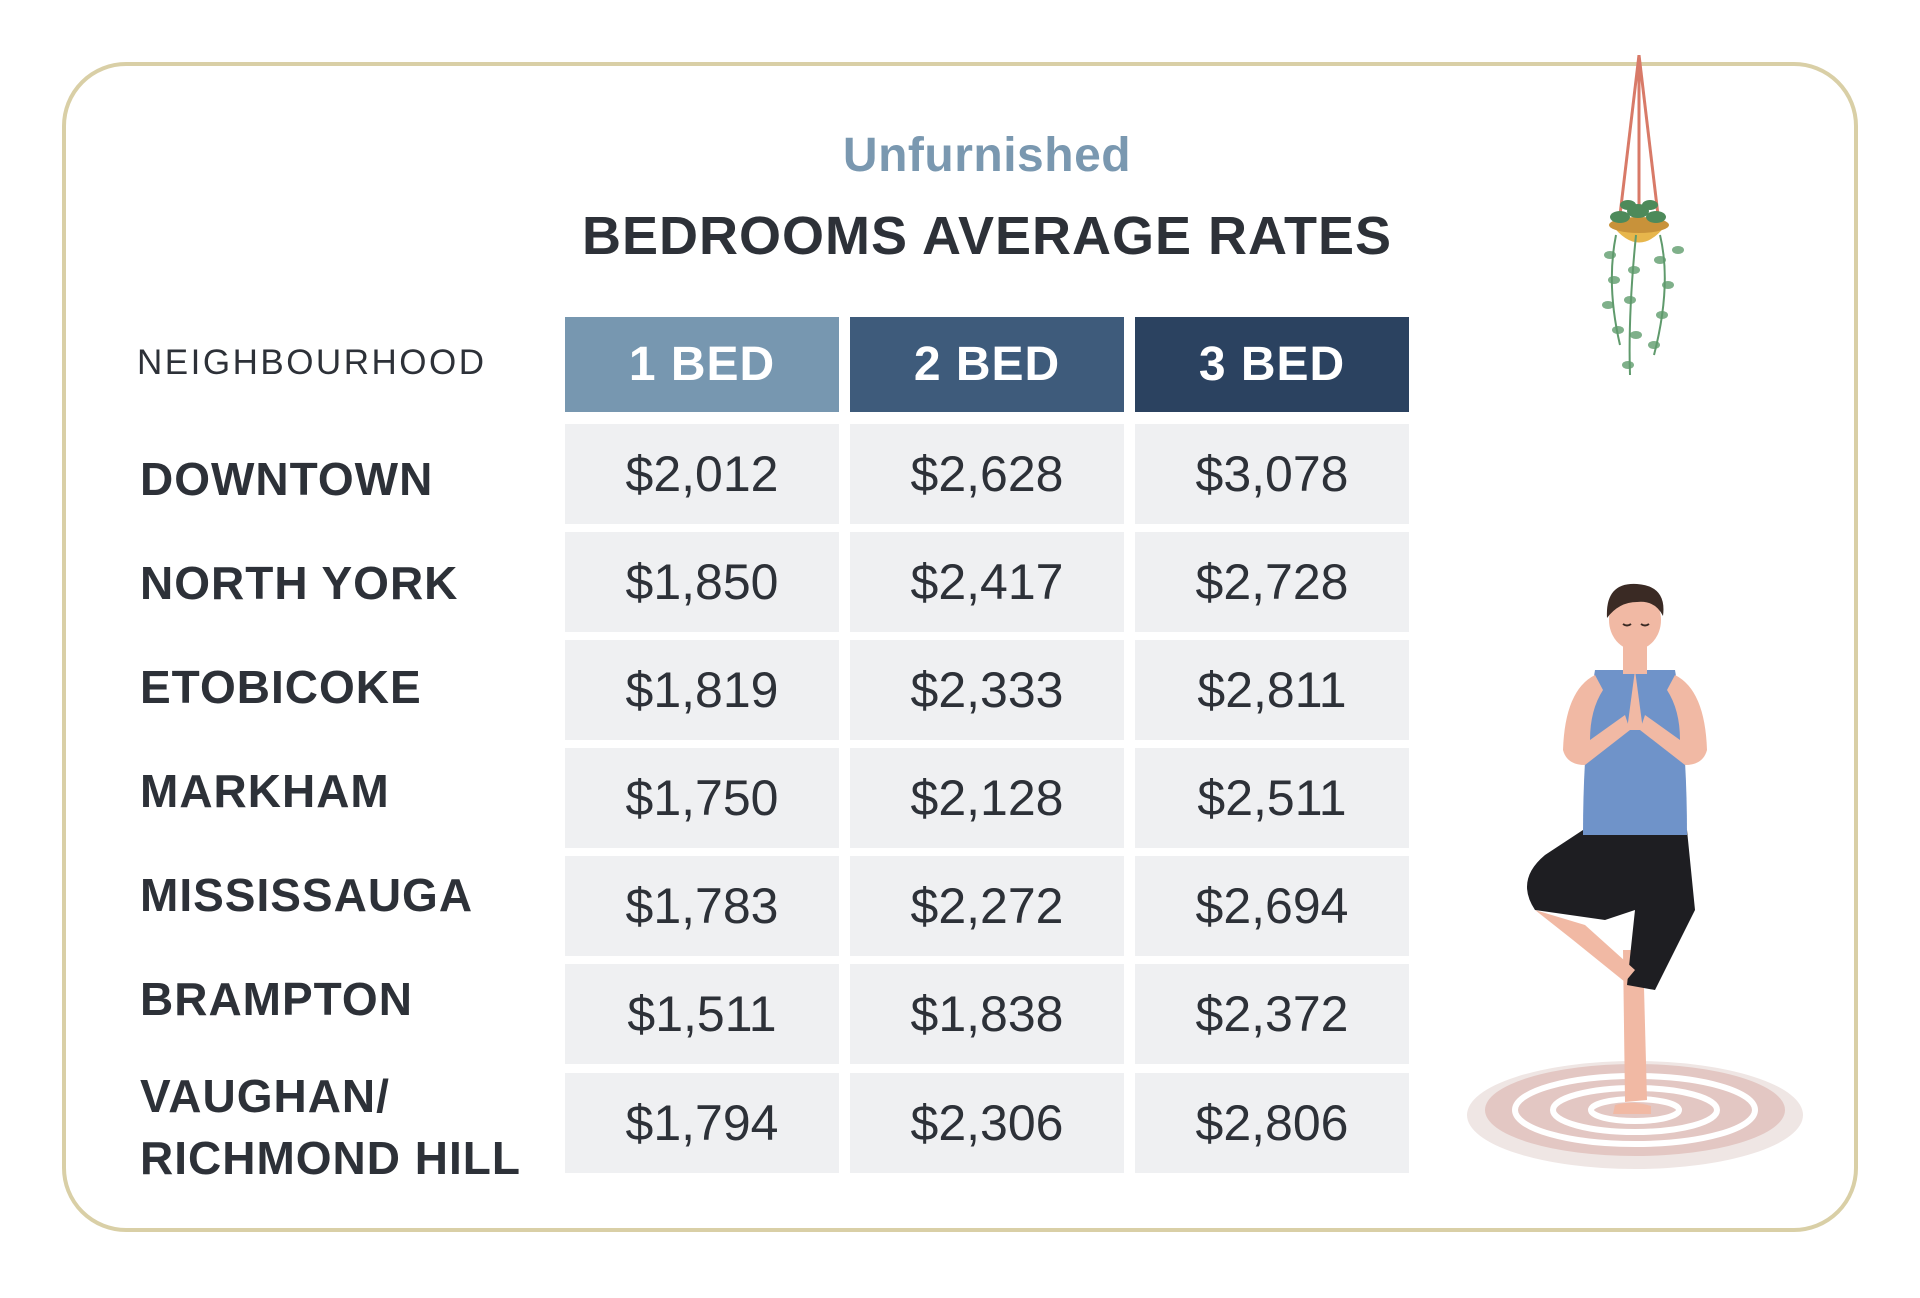  Describe the element at coordinates (1643, 215) in the screenshot. I see `hanging-plant-icon` at that location.